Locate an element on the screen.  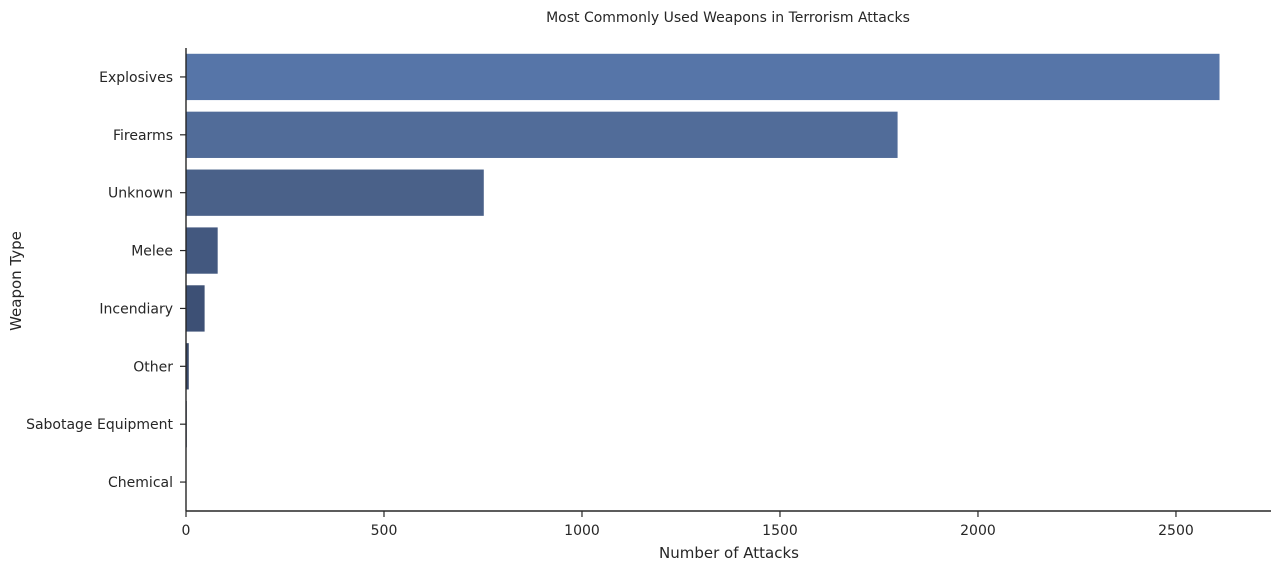
x-tick-label: 1000 is located at coordinates (582, 531).